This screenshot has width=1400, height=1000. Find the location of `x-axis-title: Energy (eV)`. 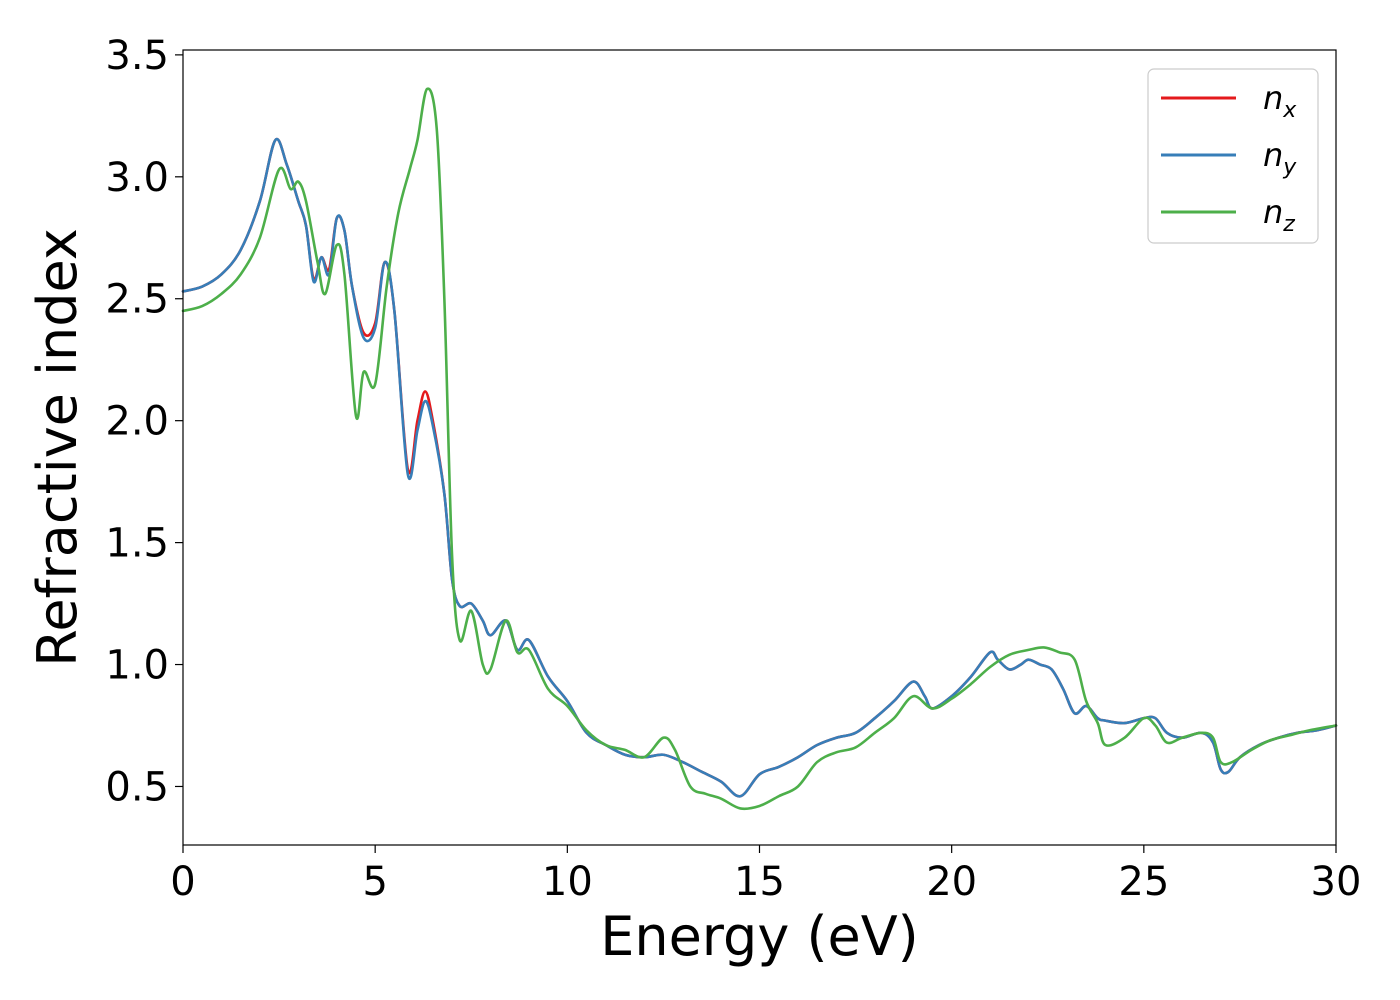

x-axis-title: Energy (eV) is located at coordinates (759, 936).